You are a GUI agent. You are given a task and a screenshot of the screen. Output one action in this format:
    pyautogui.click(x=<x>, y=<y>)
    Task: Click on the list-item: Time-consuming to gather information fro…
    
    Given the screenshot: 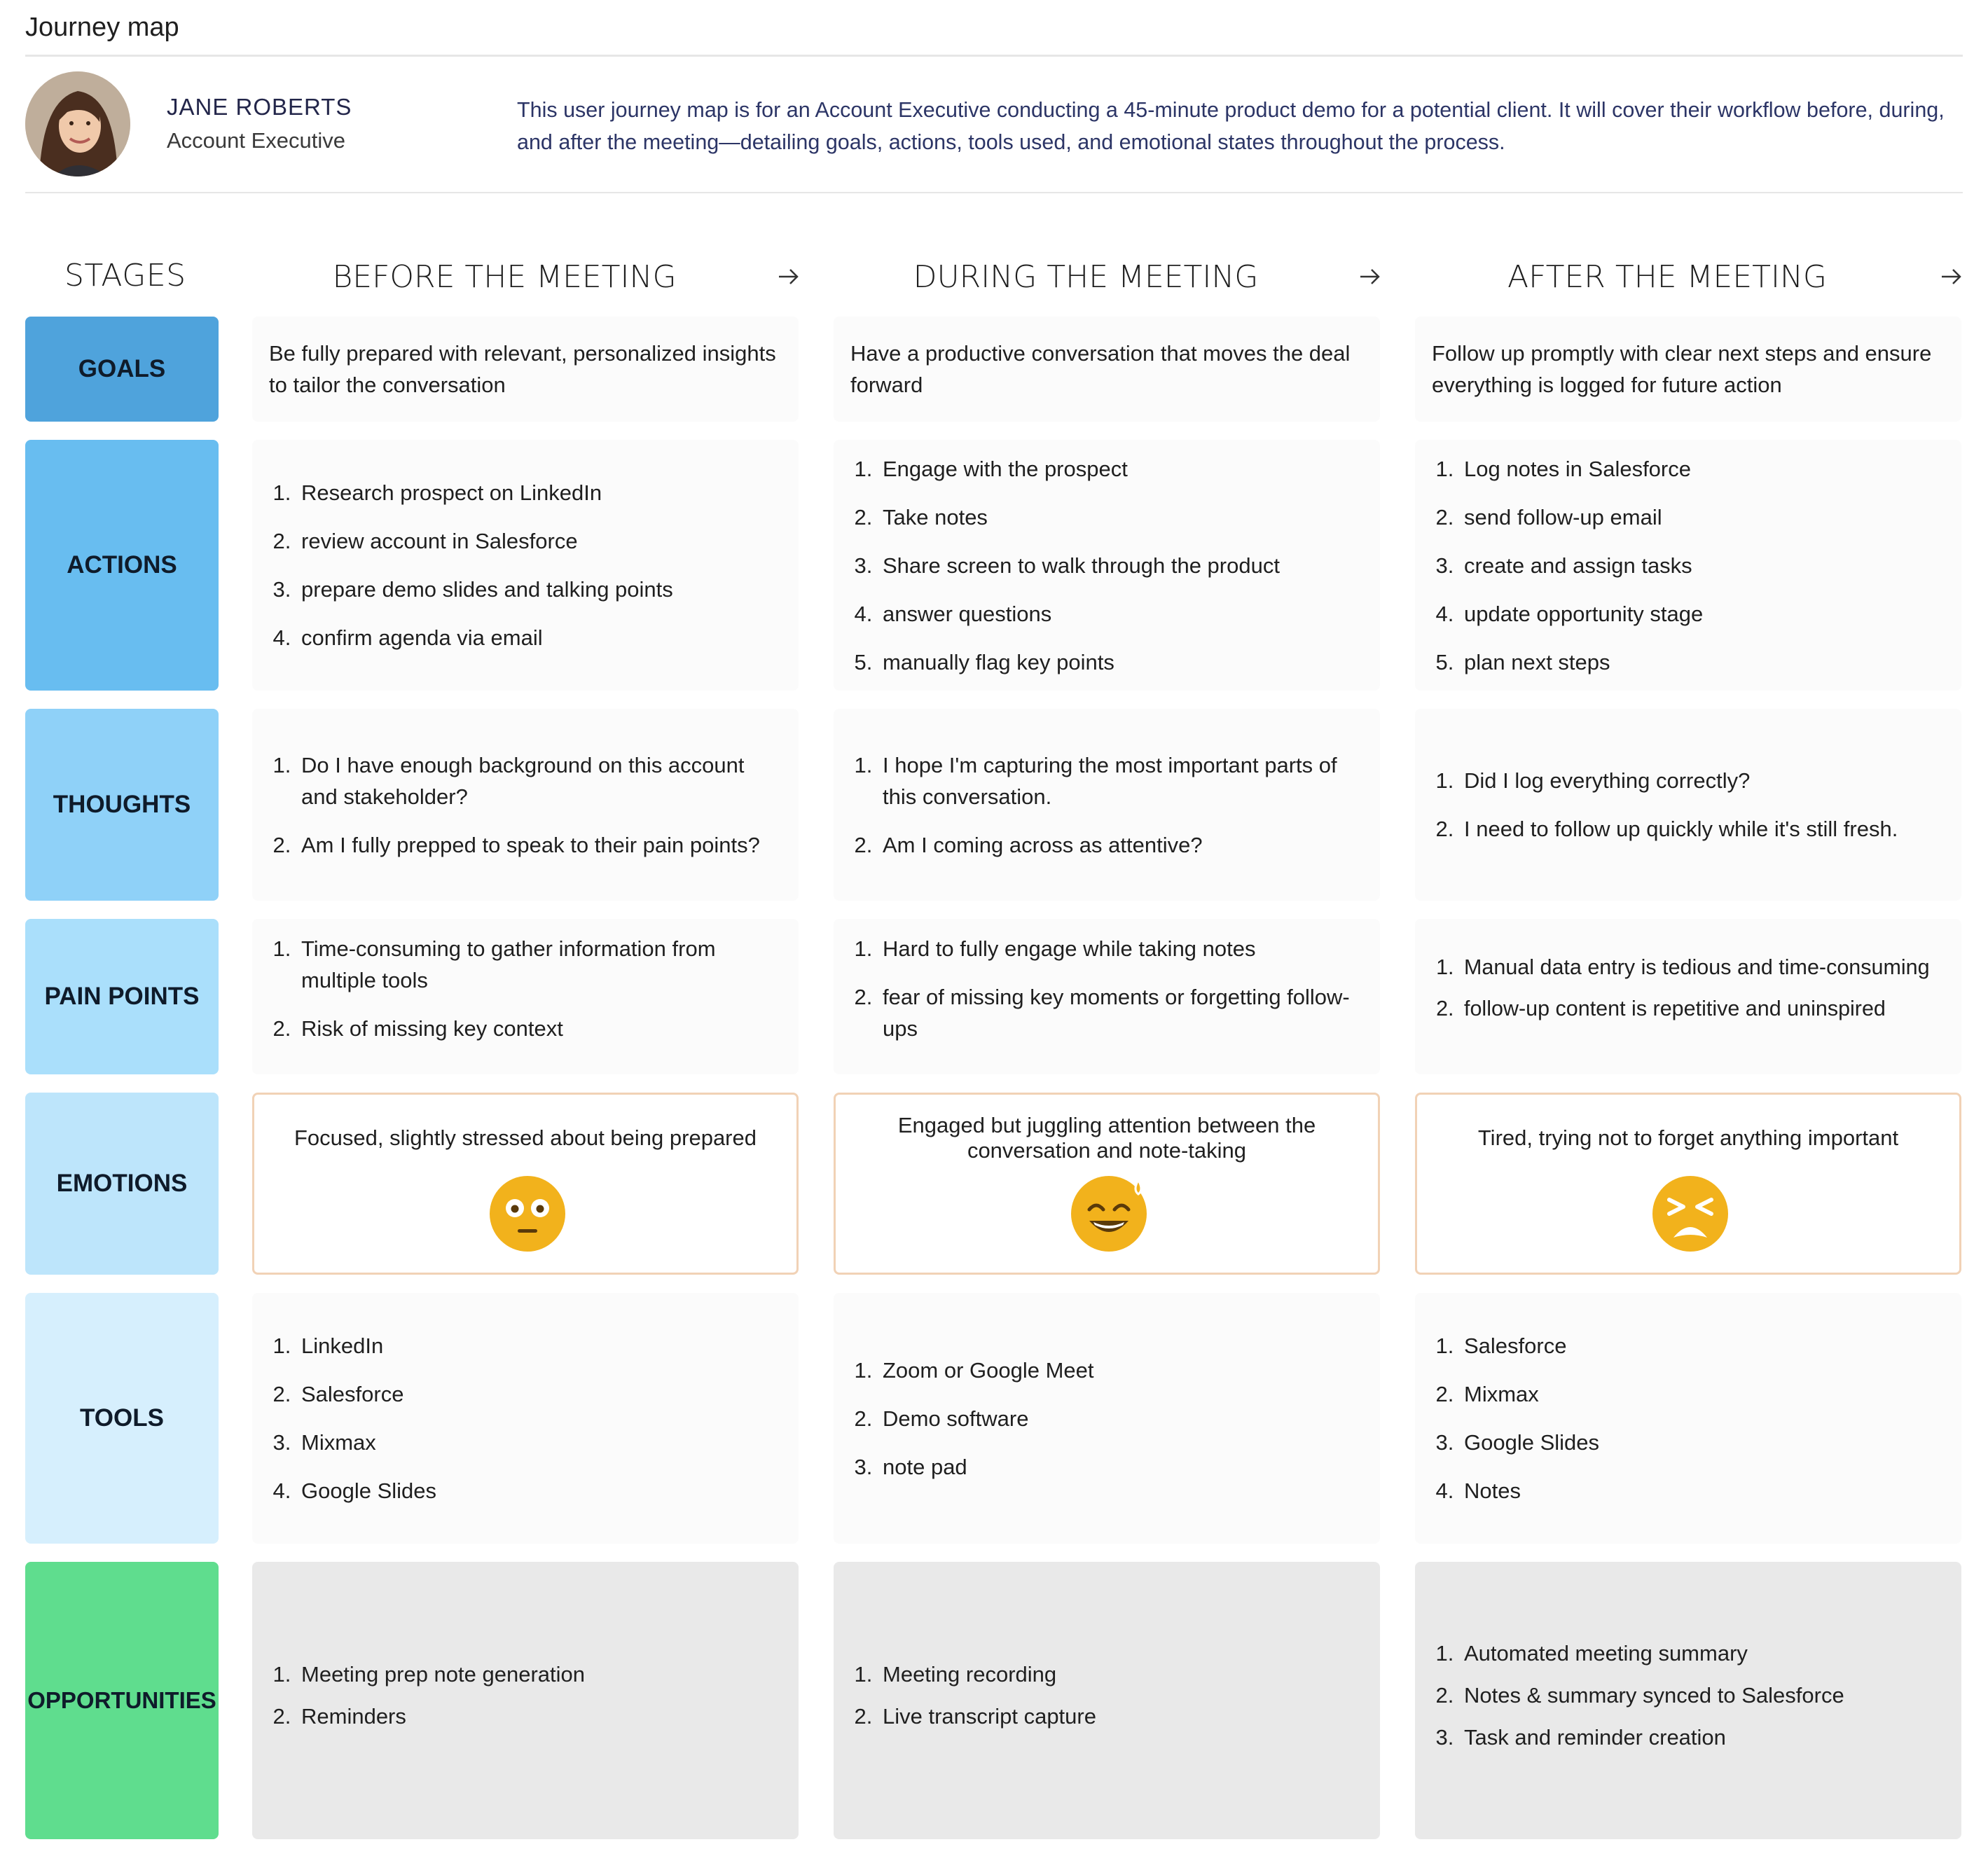 What is the action you would take?
    pyautogui.click(x=537, y=964)
    